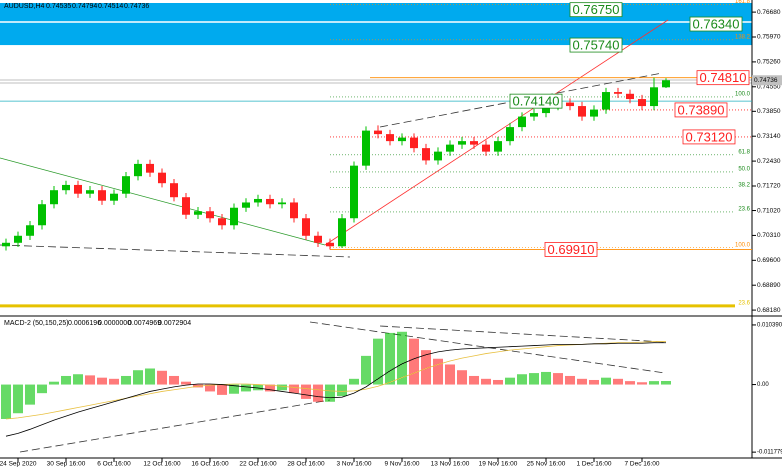 This screenshot has height=468, width=782. What do you see at coordinates (641, 464) in the screenshot?
I see `x-tick-label: 7 Dec 16:00` at bounding box center [641, 464].